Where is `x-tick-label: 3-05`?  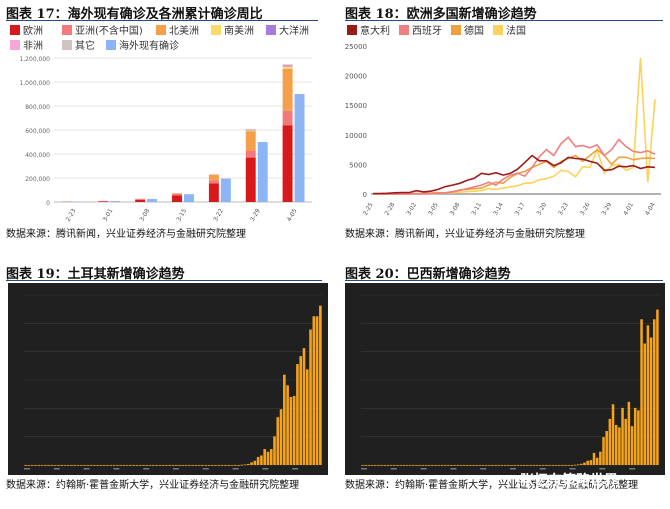
x-tick-label: 3-05 is located at coordinates (433, 208).